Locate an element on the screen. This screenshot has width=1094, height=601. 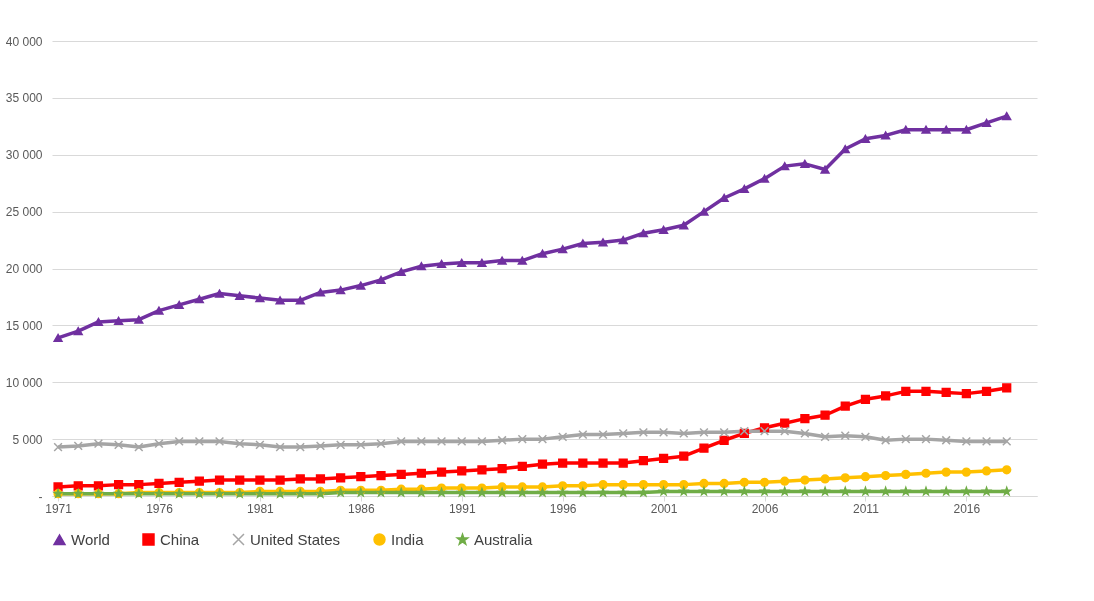
x-tick-label: 2001 is located at coordinates (664, 508).